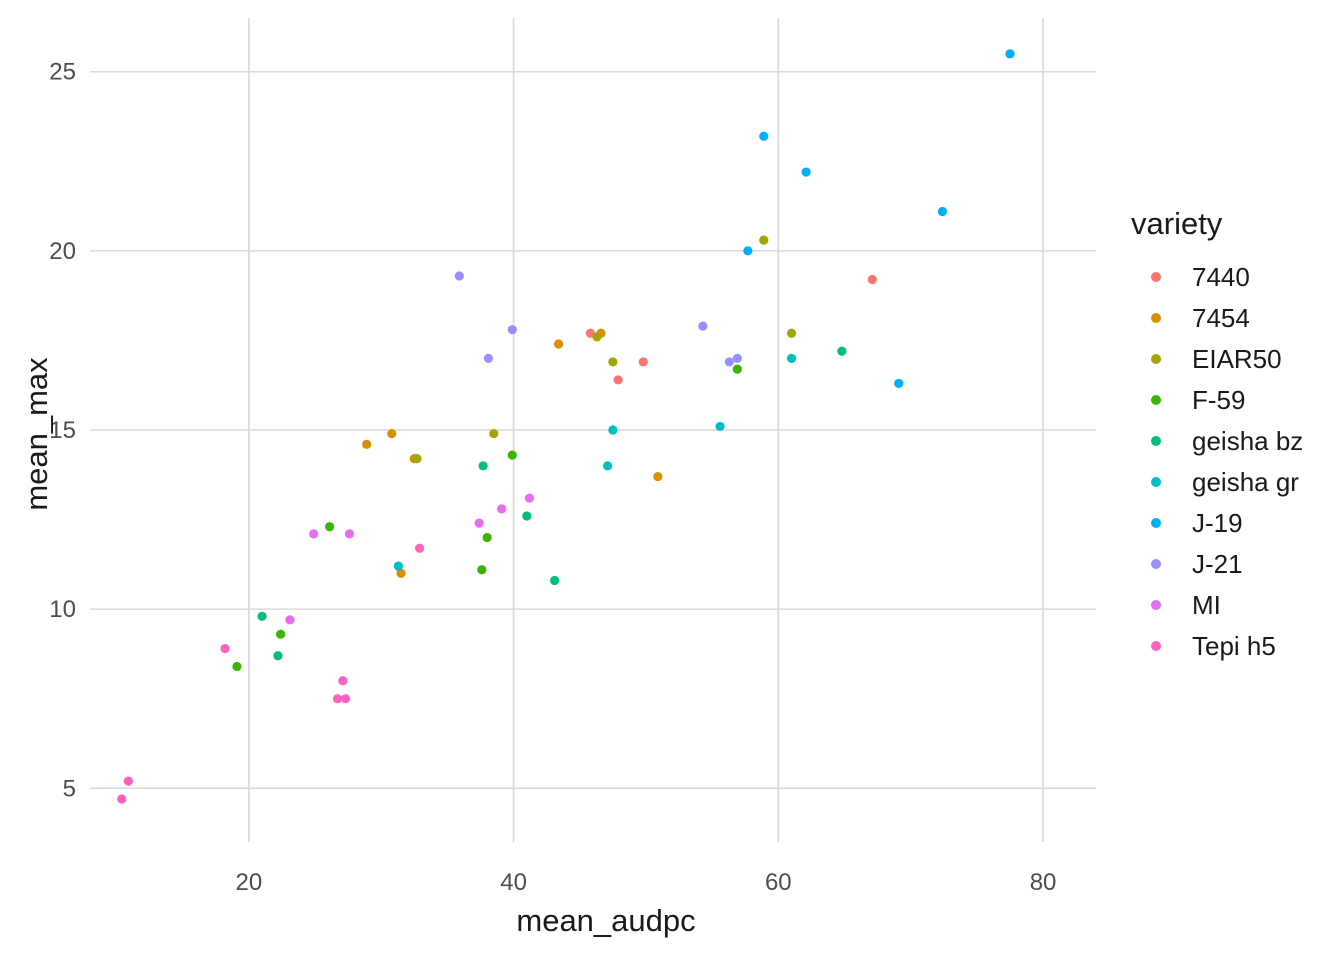  Describe the element at coordinates (1217, 523) in the screenshot. I see `legend-label: J-19` at that location.